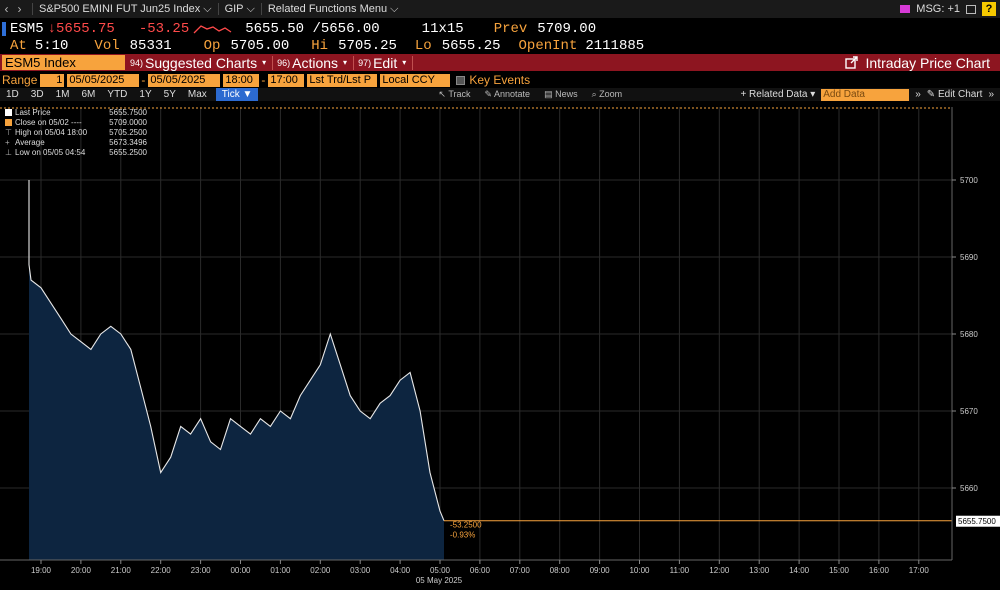 The height and width of the screenshot is (590, 1000). What do you see at coordinates (991, 94) in the screenshot?
I see `more-icon: »` at bounding box center [991, 94].